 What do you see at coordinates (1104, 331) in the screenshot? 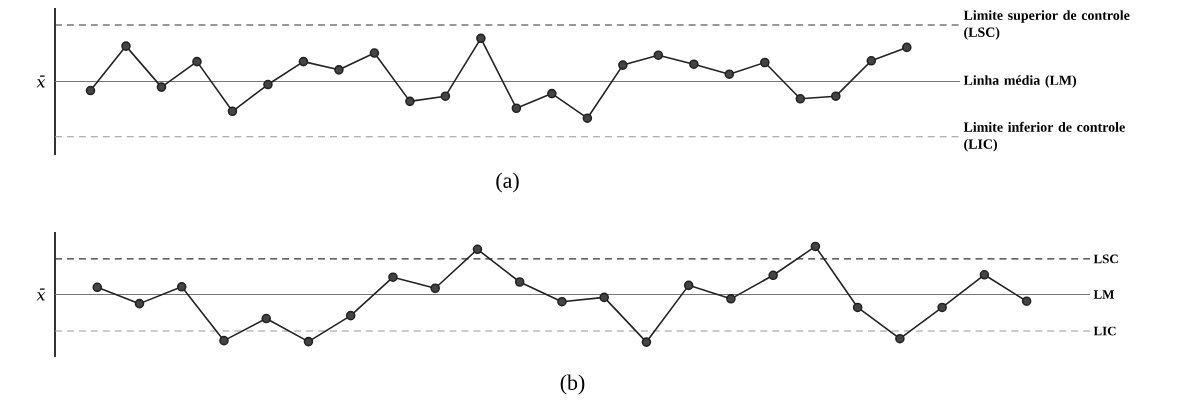
I see `ref-line-label: LIC` at bounding box center [1104, 331].